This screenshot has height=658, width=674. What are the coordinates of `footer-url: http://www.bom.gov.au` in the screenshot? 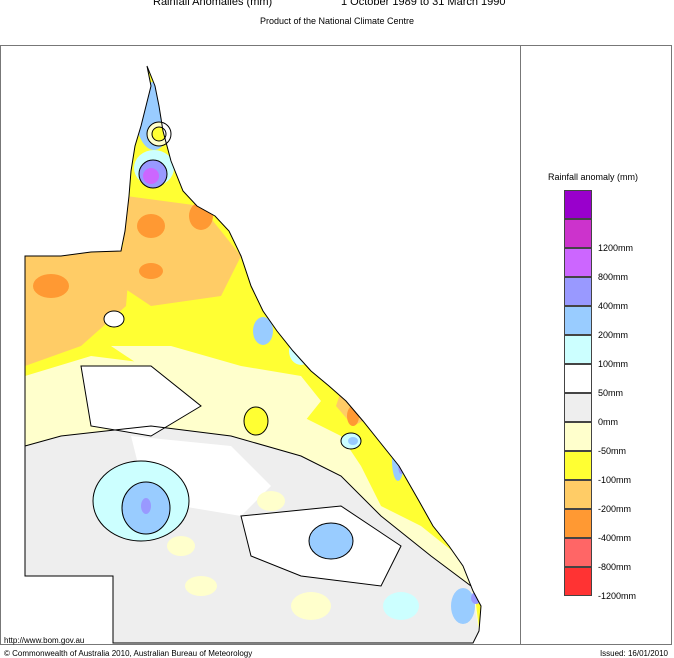 It's located at (44, 640).